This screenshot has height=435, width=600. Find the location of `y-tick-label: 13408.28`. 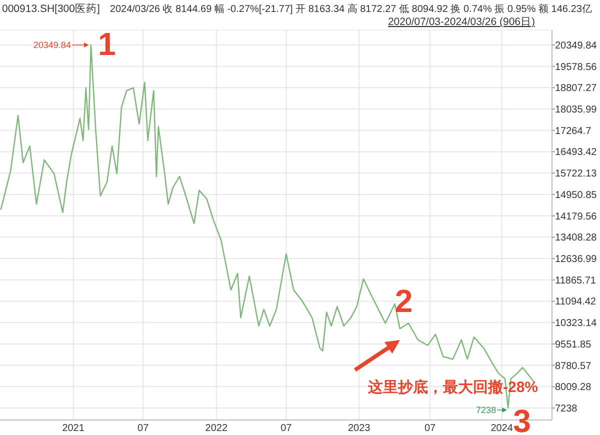

y-tick-label: 13408.28 is located at coordinates (576, 238).